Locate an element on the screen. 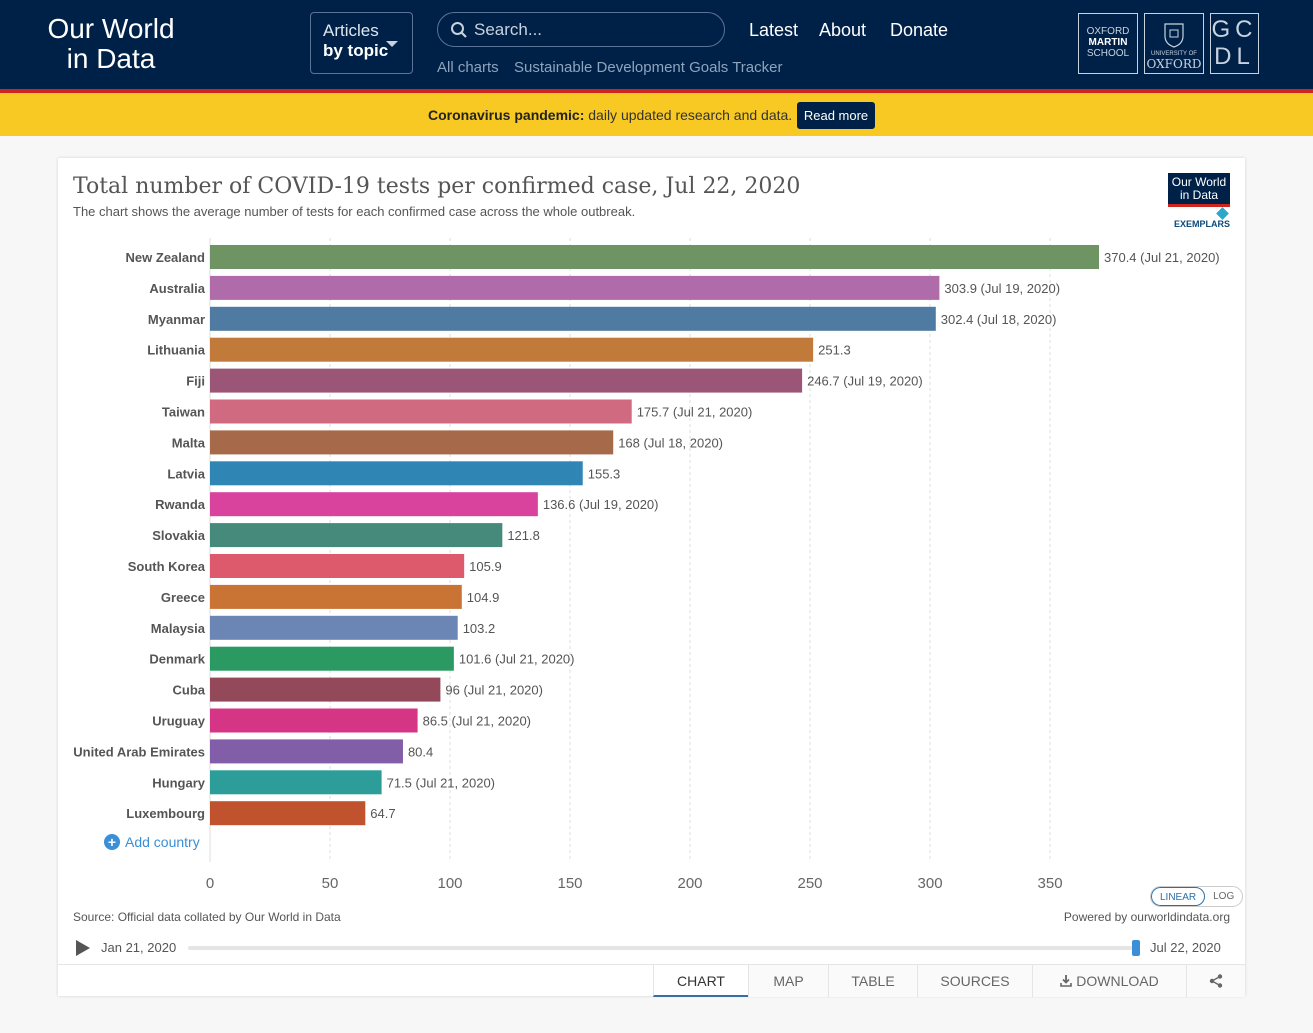 The height and width of the screenshot is (1033, 1313). play-icon is located at coordinates (83, 948).